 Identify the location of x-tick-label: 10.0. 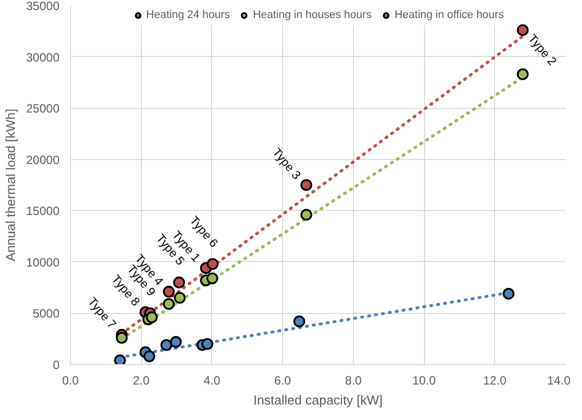
(424, 381).